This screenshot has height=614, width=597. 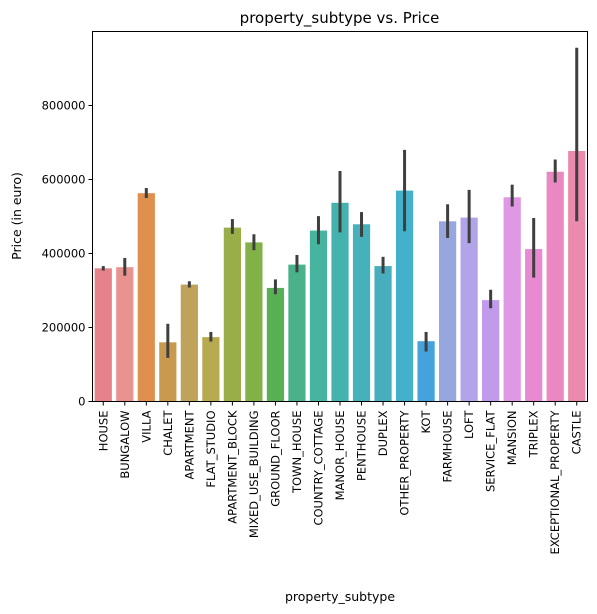 I want to click on y-axis: 0 200000 400000 600000 800000, so click(x=67, y=254).